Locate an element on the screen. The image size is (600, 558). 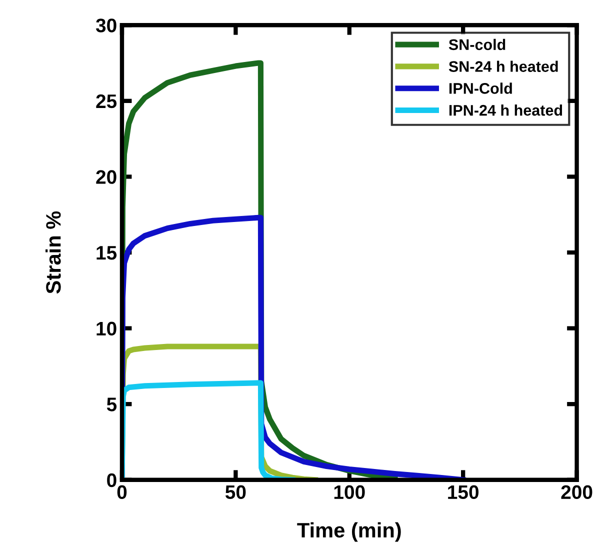
y-tick-label: 10 is located at coordinates (106, 329).